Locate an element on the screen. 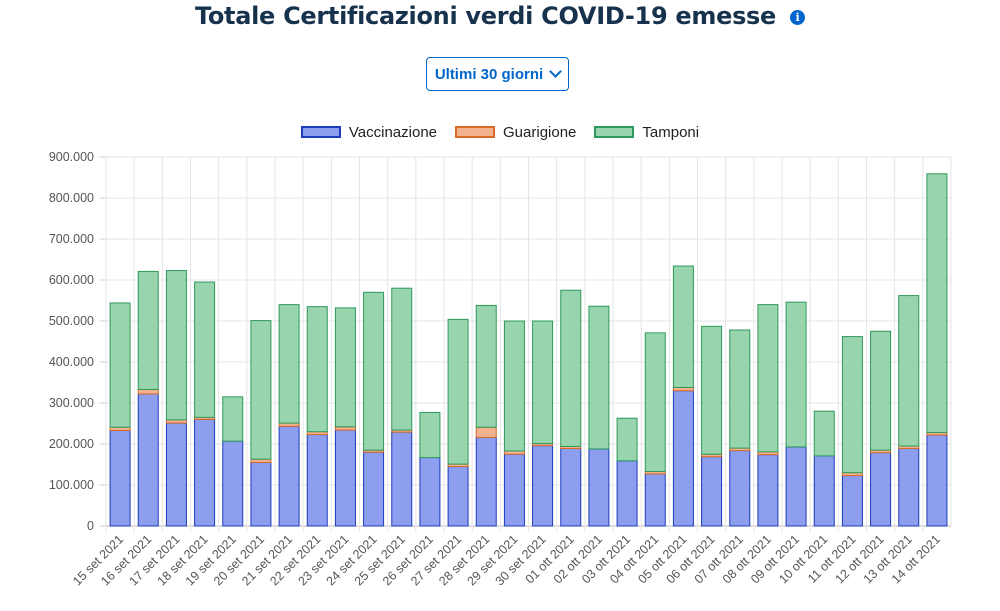 This screenshot has width=1000, height=611. y-tick-label: 600.000 is located at coordinates (71, 280).